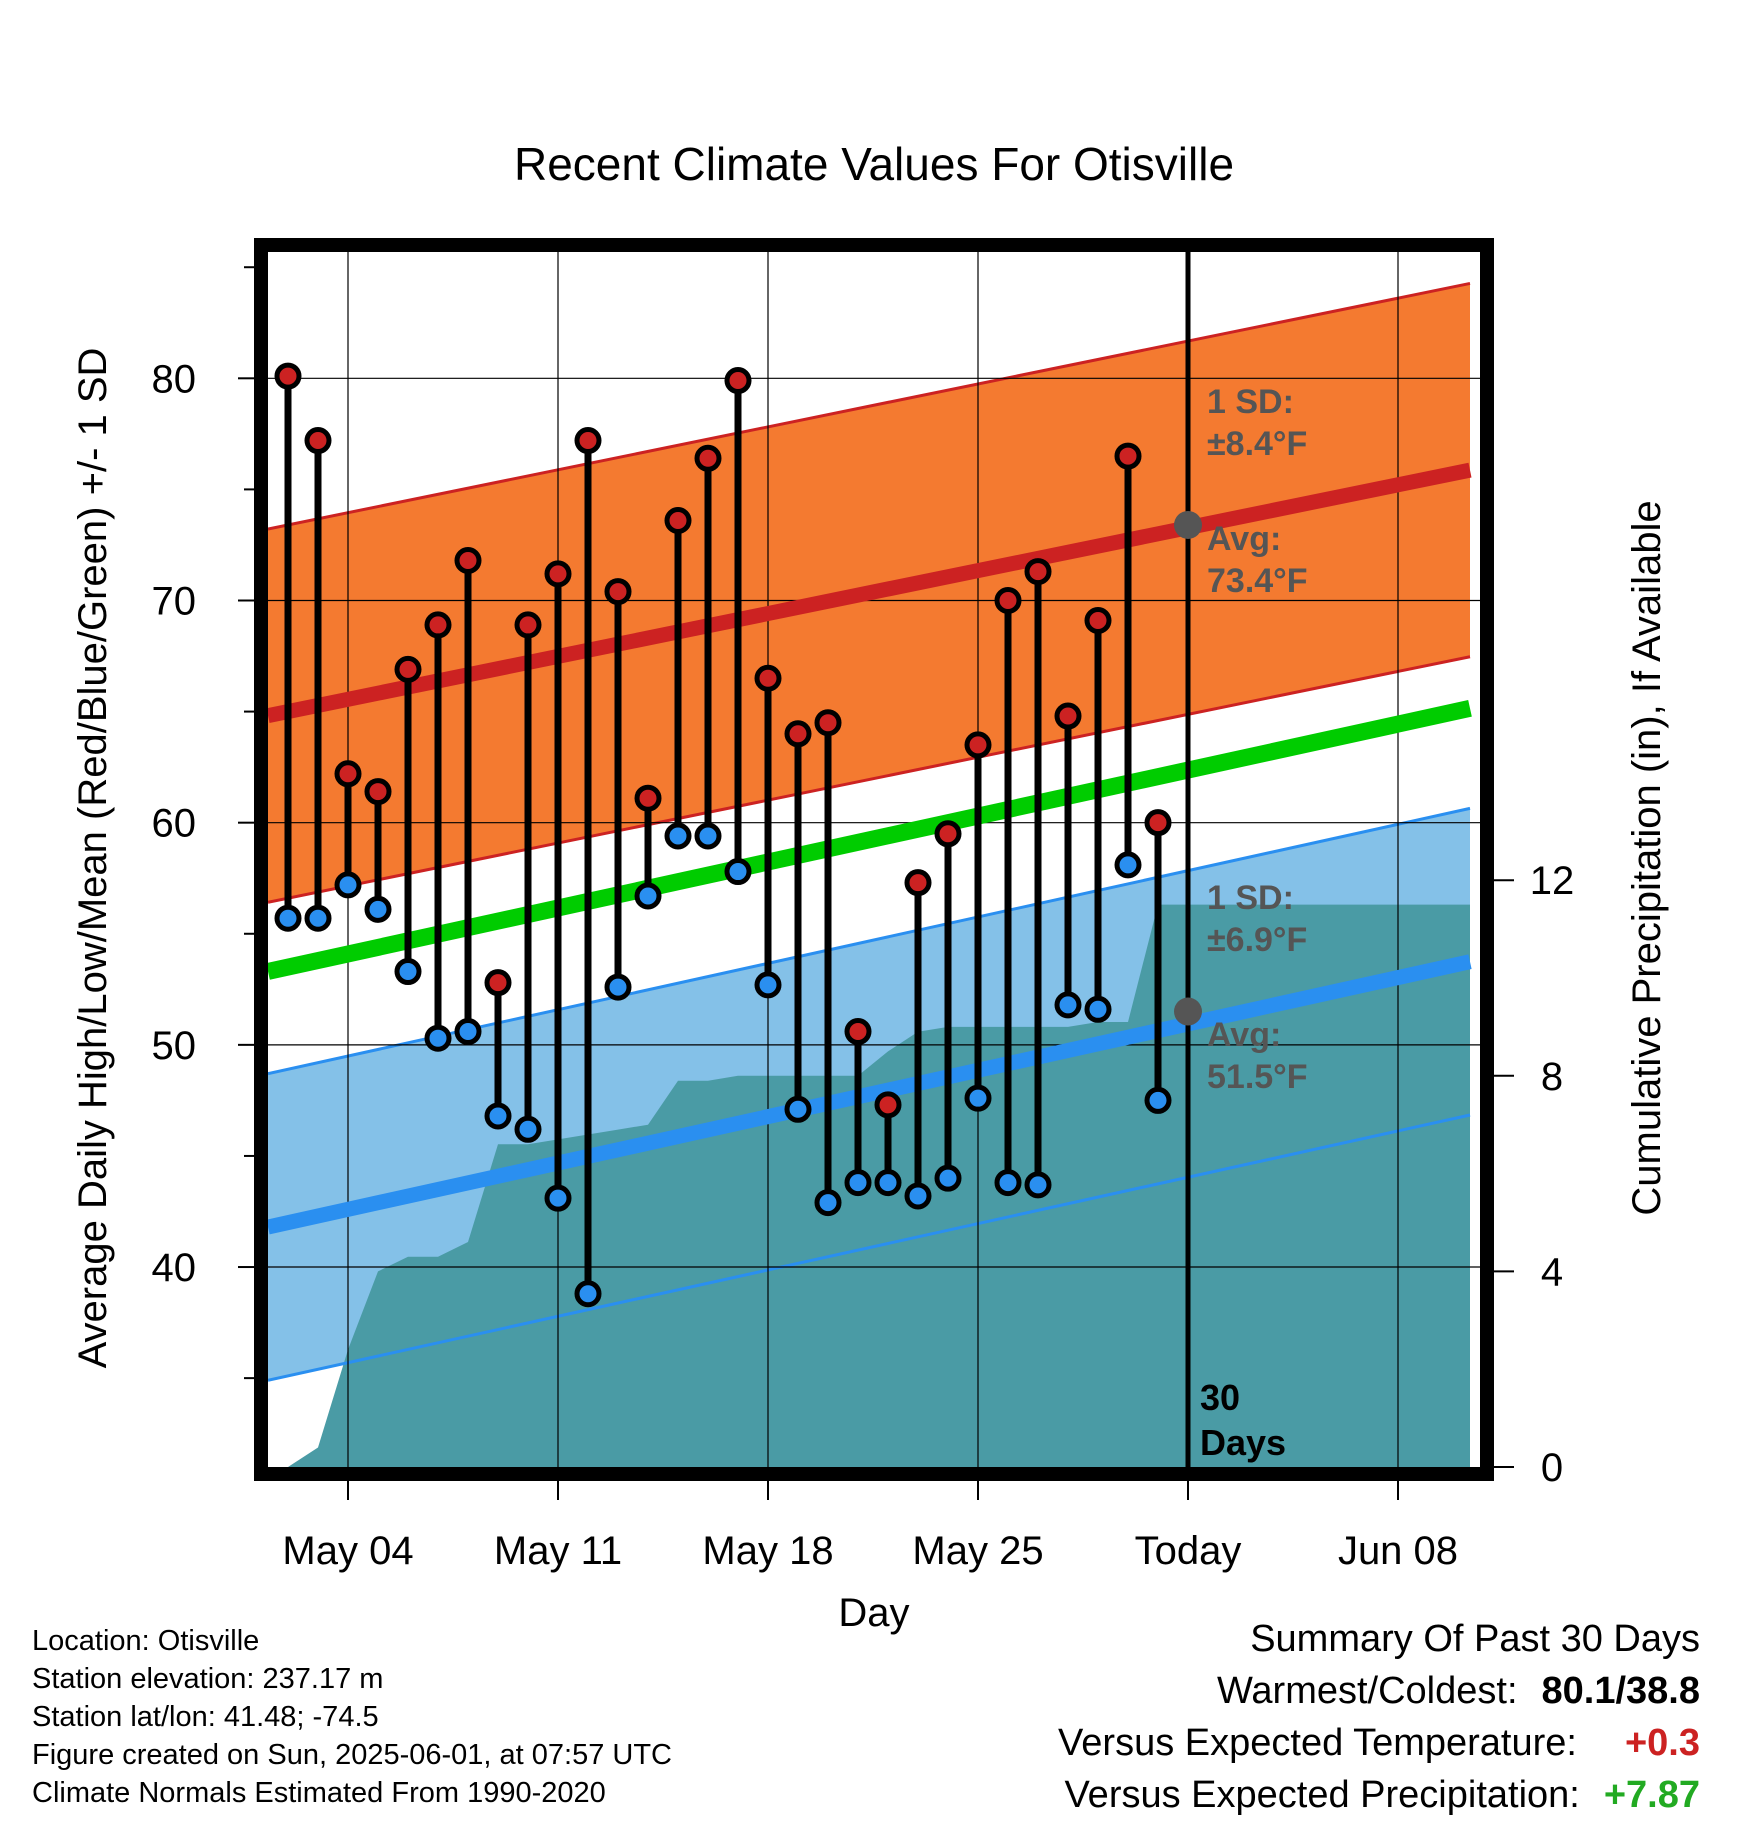  What do you see at coordinates (1220, 1397) in the screenshot?
I see `days-number: 30` at bounding box center [1220, 1397].